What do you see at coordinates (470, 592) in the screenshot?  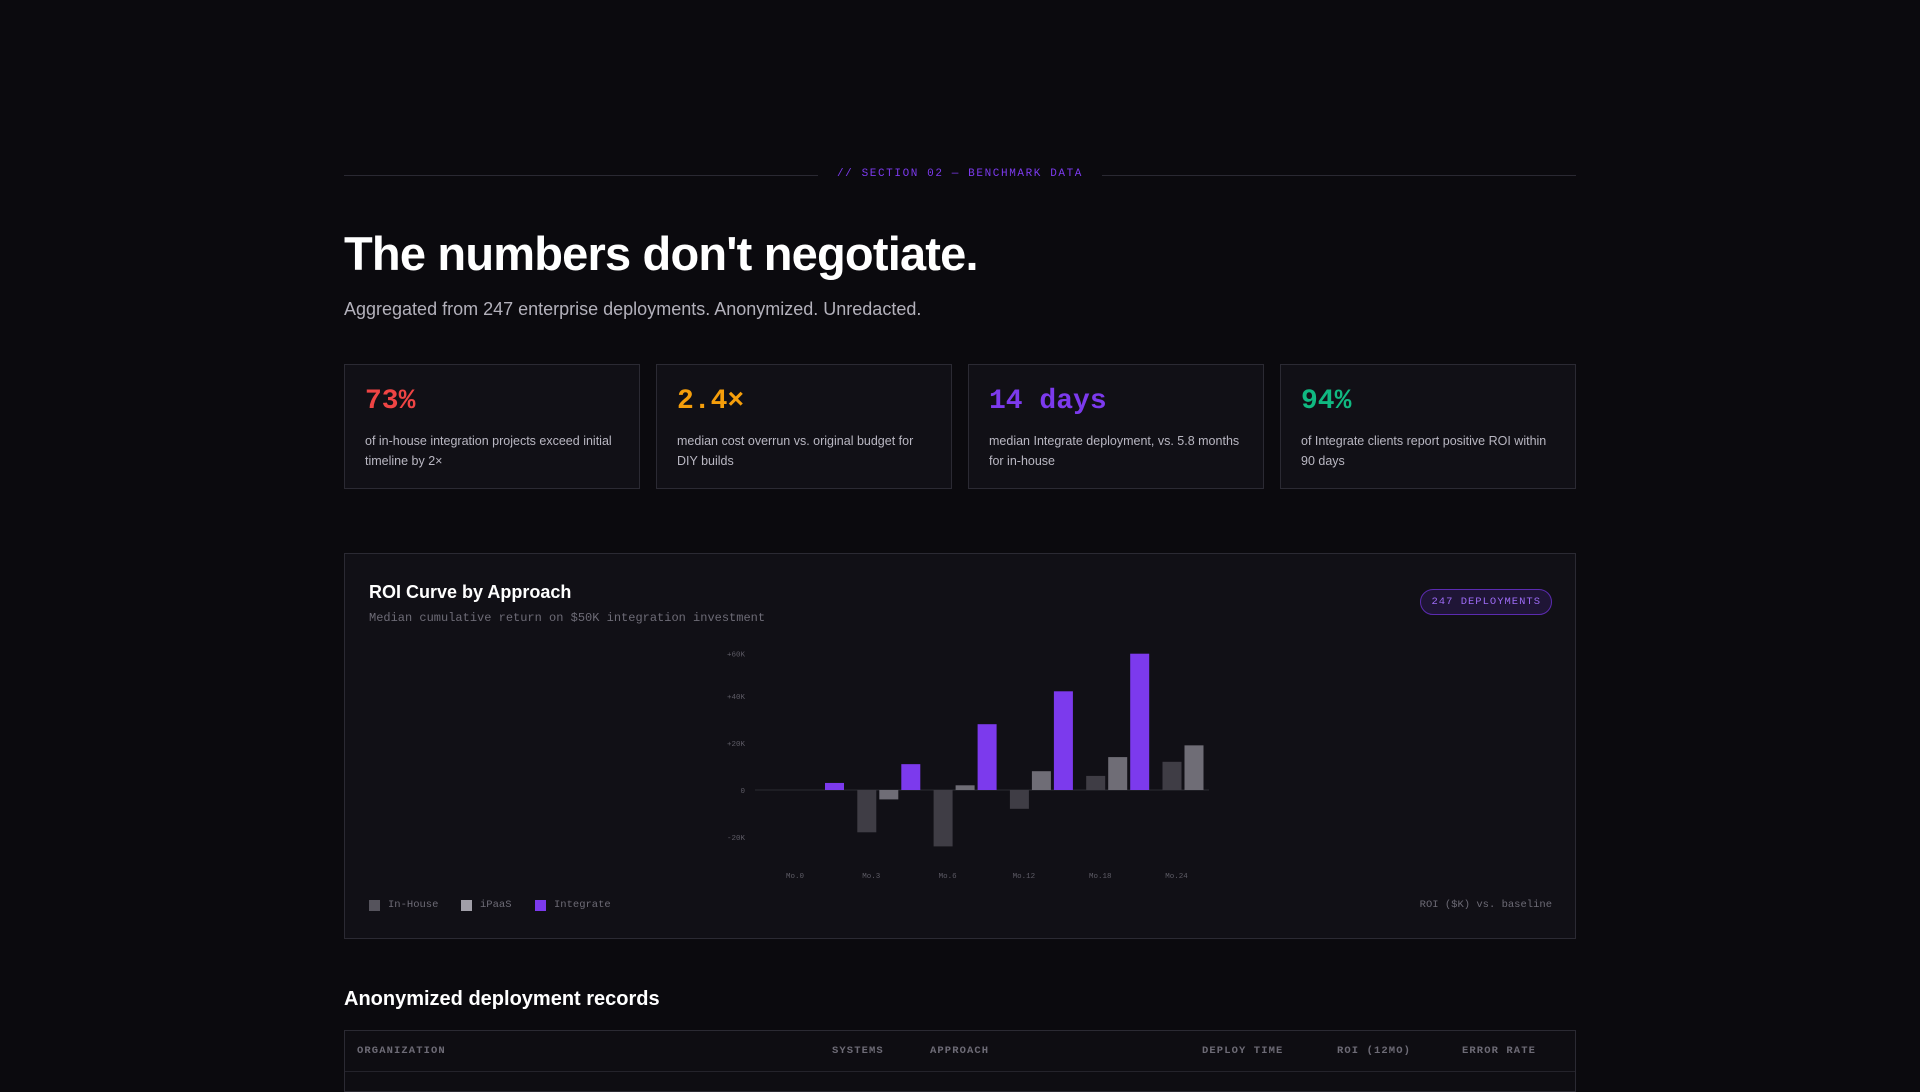 I see `chart-title: ROI Curve by Approach` at bounding box center [470, 592].